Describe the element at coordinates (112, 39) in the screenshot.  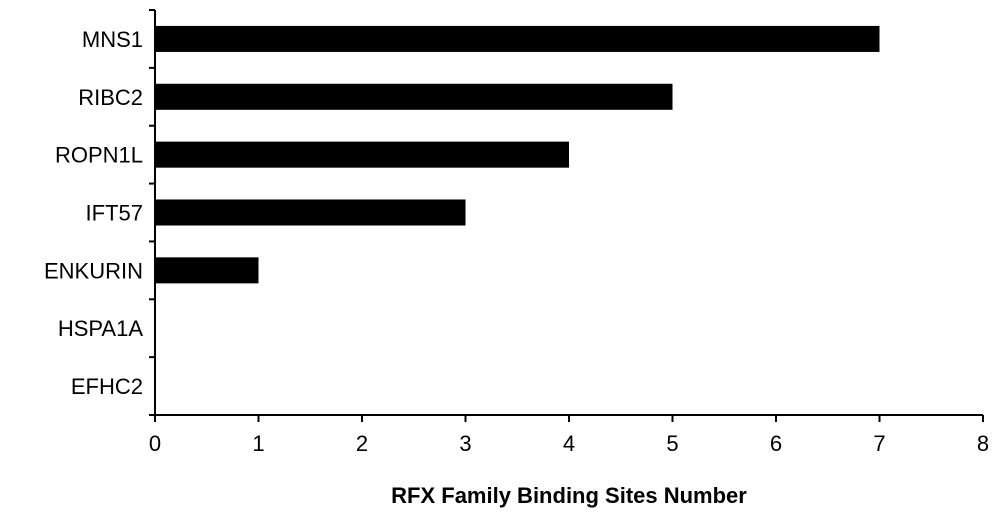
I see `category-label-mns1: MNS1` at that location.